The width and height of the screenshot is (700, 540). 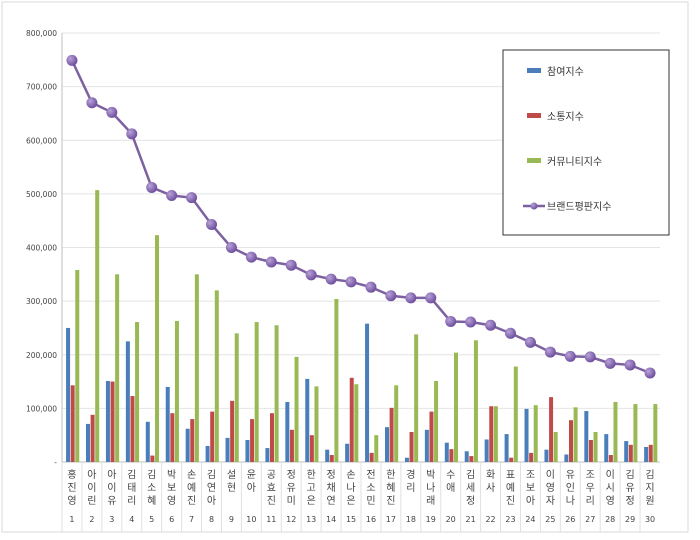 What do you see at coordinates (347, 452) in the screenshot?
I see `bar-참여지수-손나은` at bounding box center [347, 452].